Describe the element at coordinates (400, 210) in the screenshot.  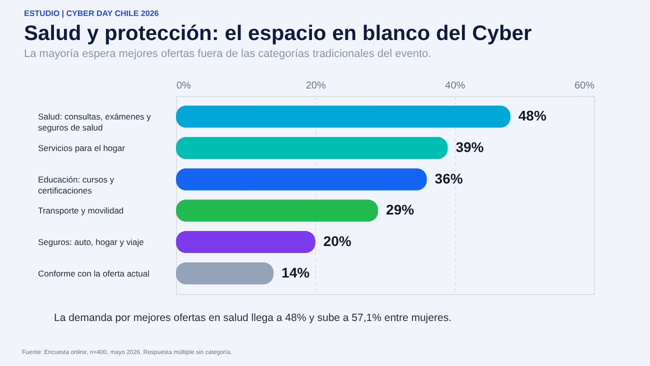
I see `data-label: 29%` at that location.